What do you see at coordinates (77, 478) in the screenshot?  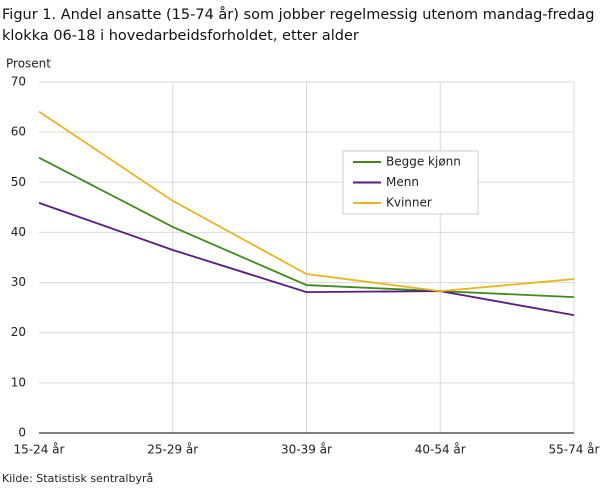 I see `source: Kilde: Statistisk sentralbyrå` at bounding box center [77, 478].